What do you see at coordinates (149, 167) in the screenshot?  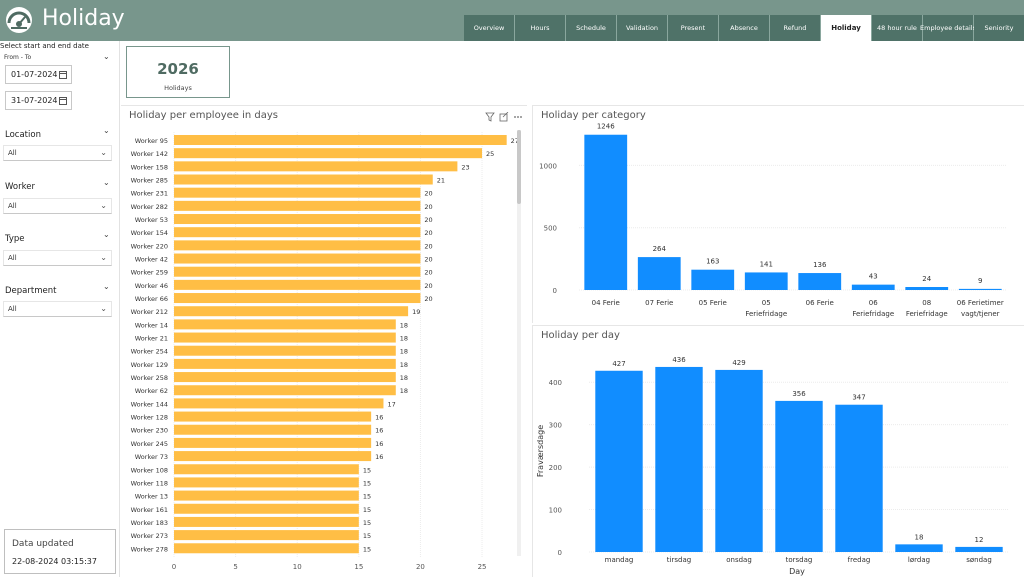 I see `category-label: Worker 158` at bounding box center [149, 167].